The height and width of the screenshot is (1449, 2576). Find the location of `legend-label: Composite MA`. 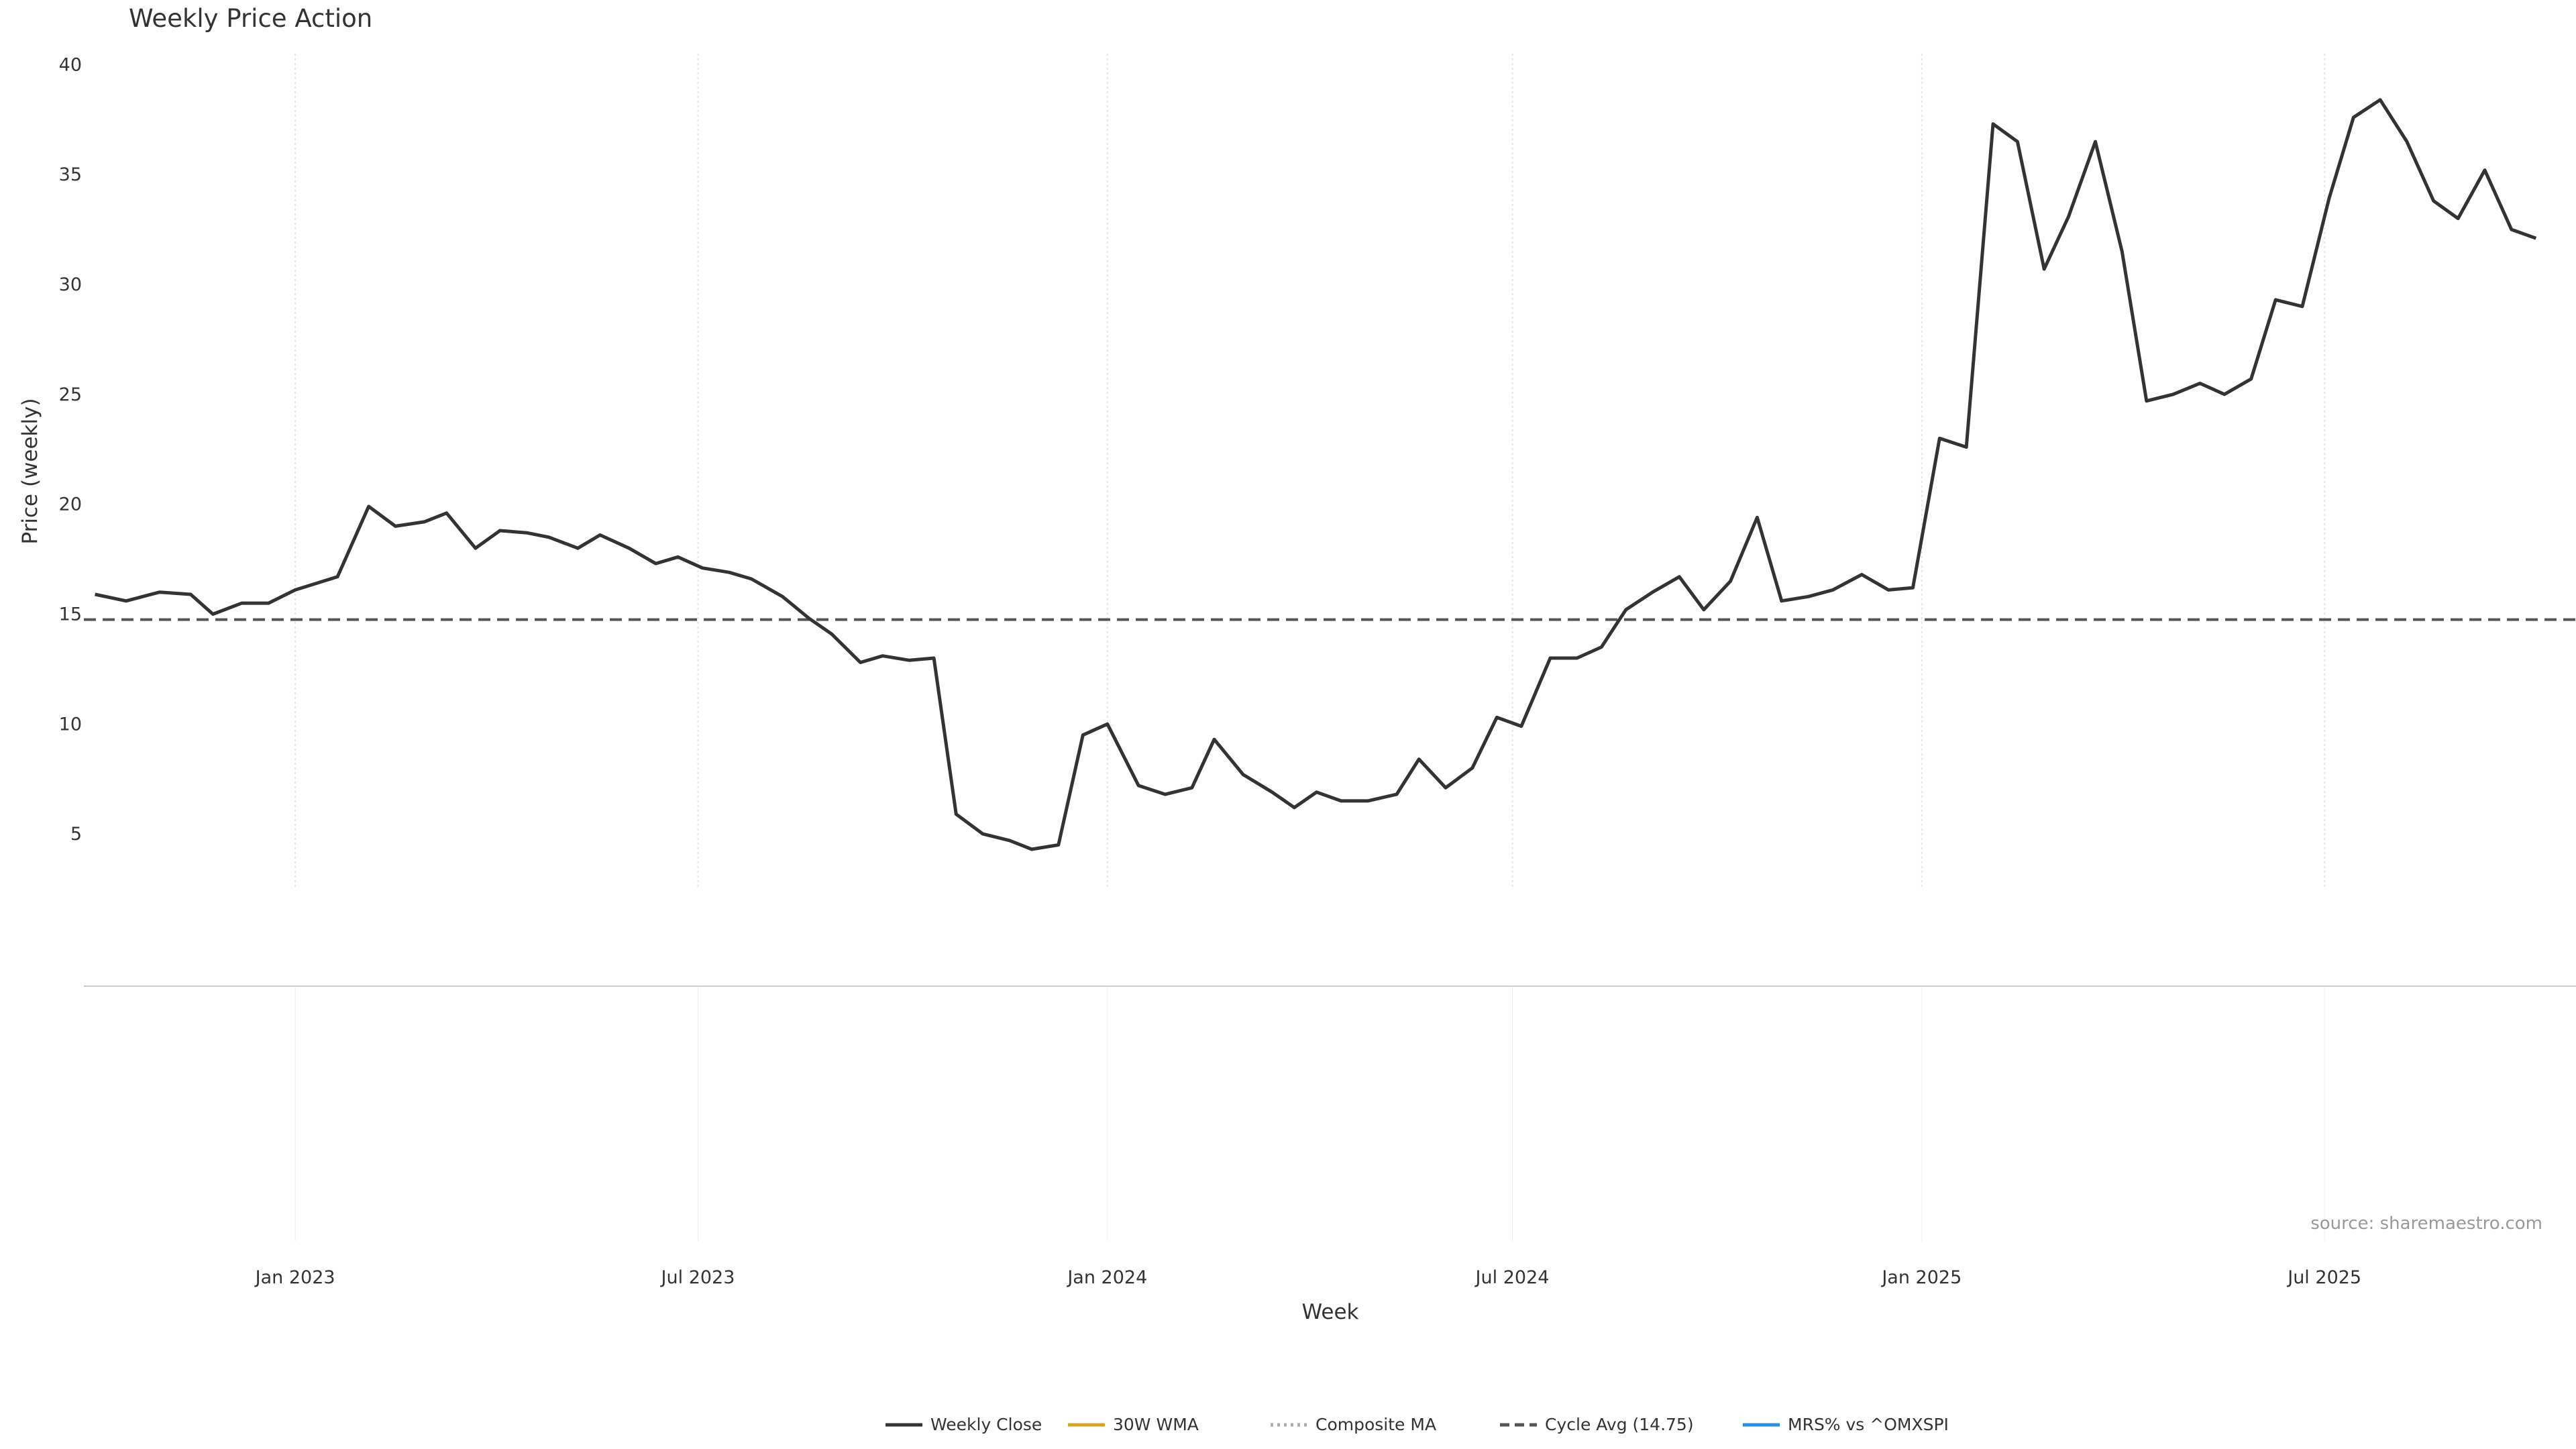

legend-label: Composite MA is located at coordinates (1376, 1424).